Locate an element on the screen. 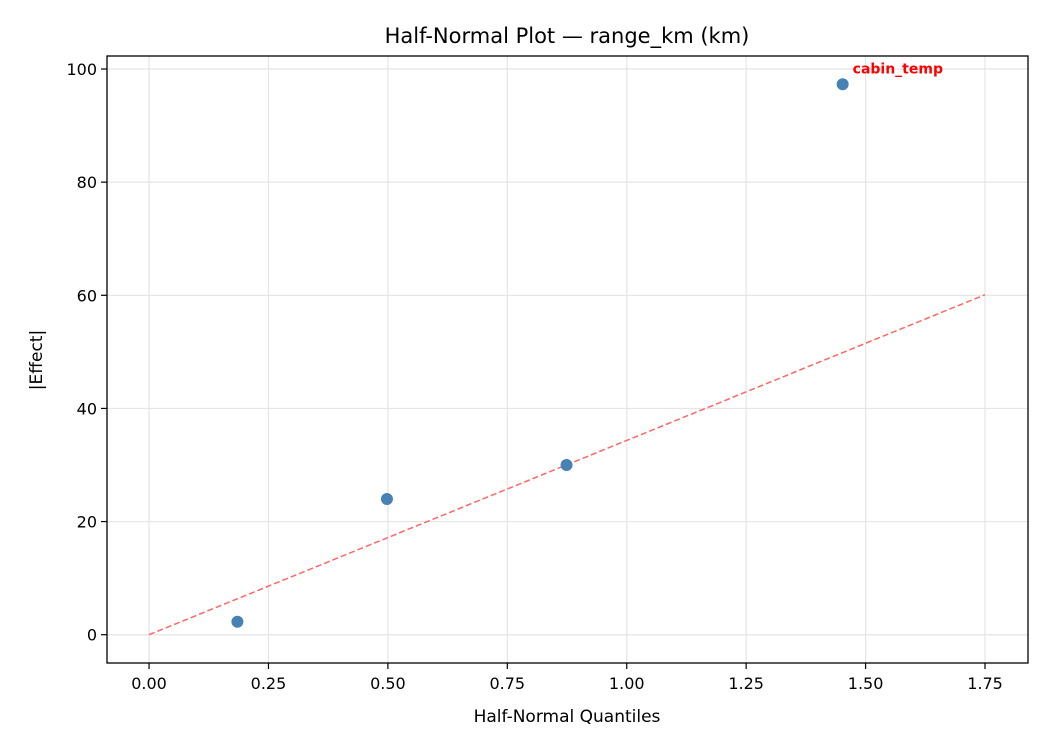 This screenshot has width=1050, height=750. y-axis-label: |Effect| is located at coordinates (37, 360).